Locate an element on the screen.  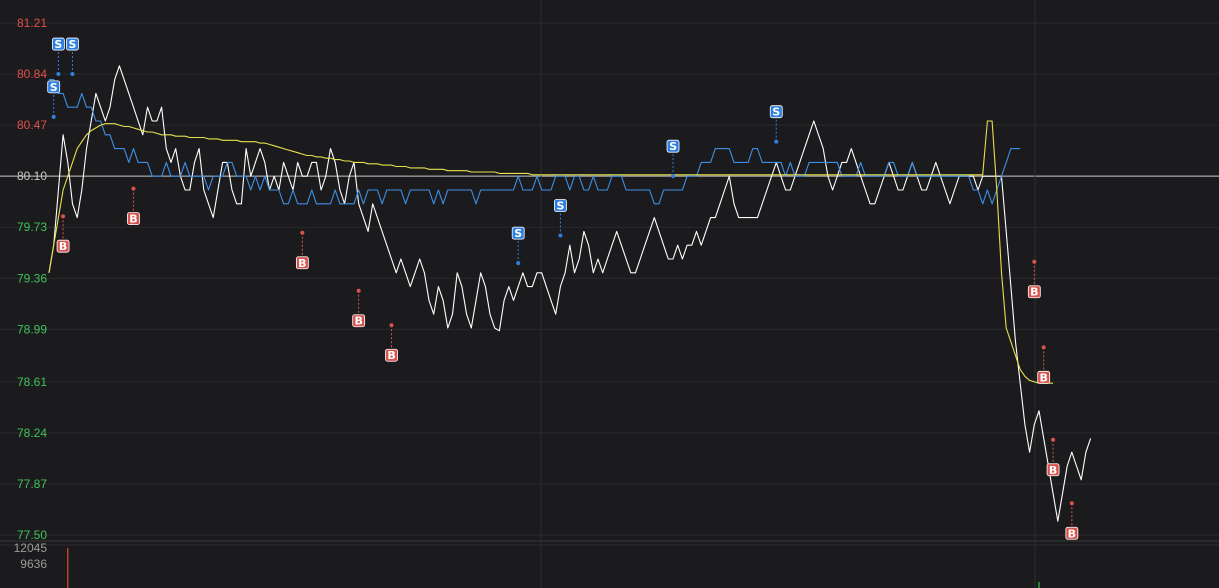
volume-tick-label: 9636 is located at coordinates (33, 564).